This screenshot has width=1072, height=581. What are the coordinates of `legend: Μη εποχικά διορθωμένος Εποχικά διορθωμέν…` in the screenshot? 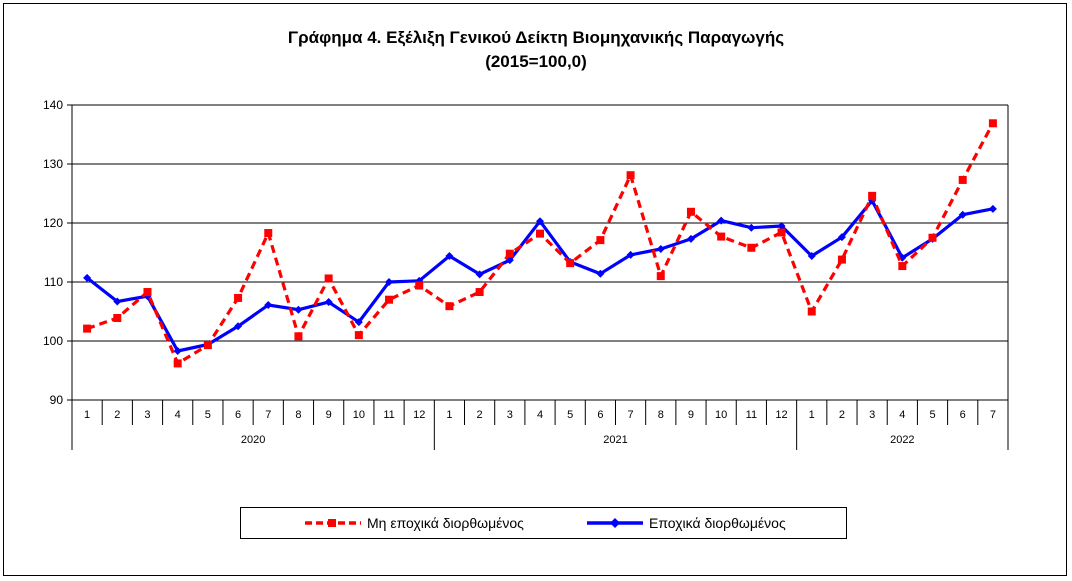 It's located at (543, 523).